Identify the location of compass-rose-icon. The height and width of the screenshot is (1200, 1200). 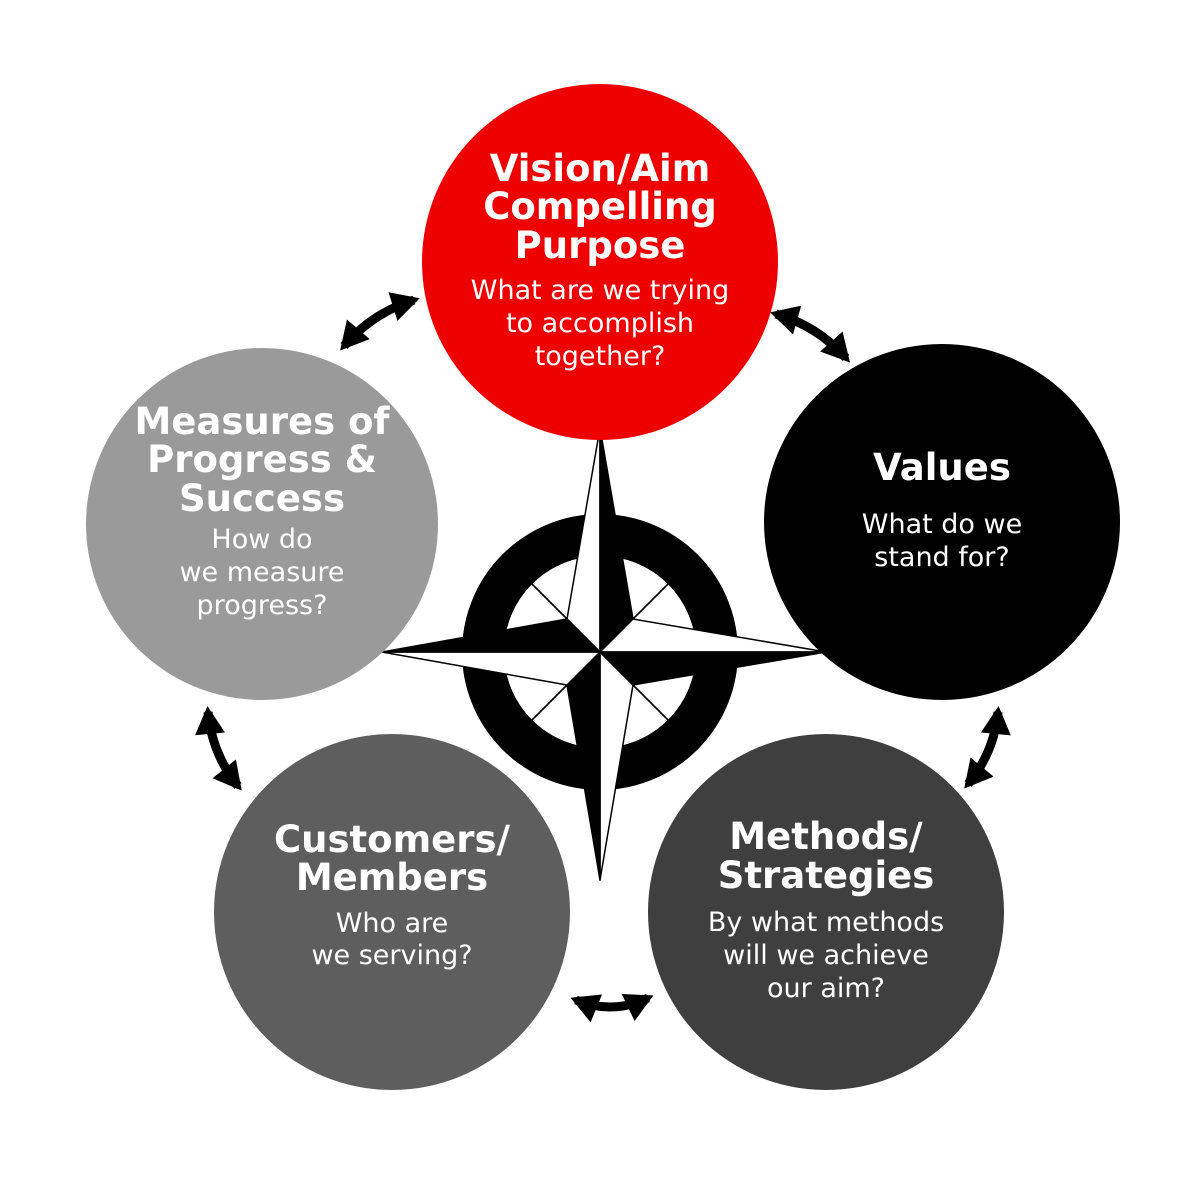
(604, 654).